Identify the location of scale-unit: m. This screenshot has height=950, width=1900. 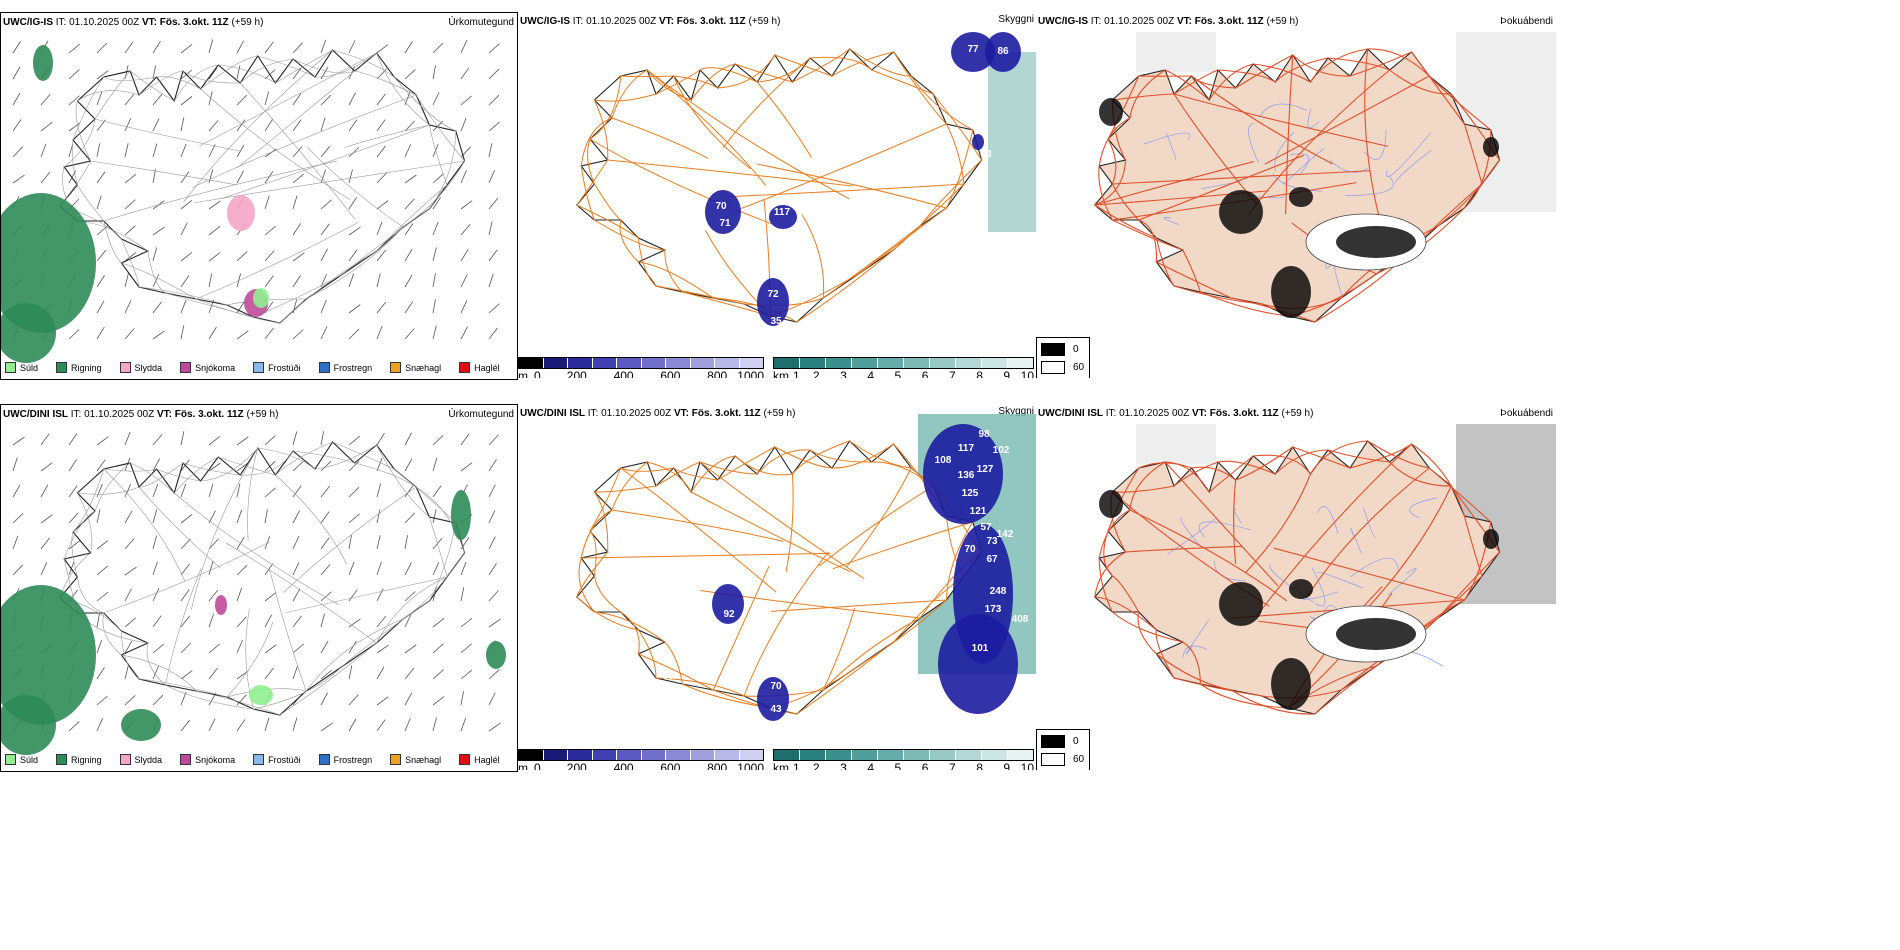
(523, 373).